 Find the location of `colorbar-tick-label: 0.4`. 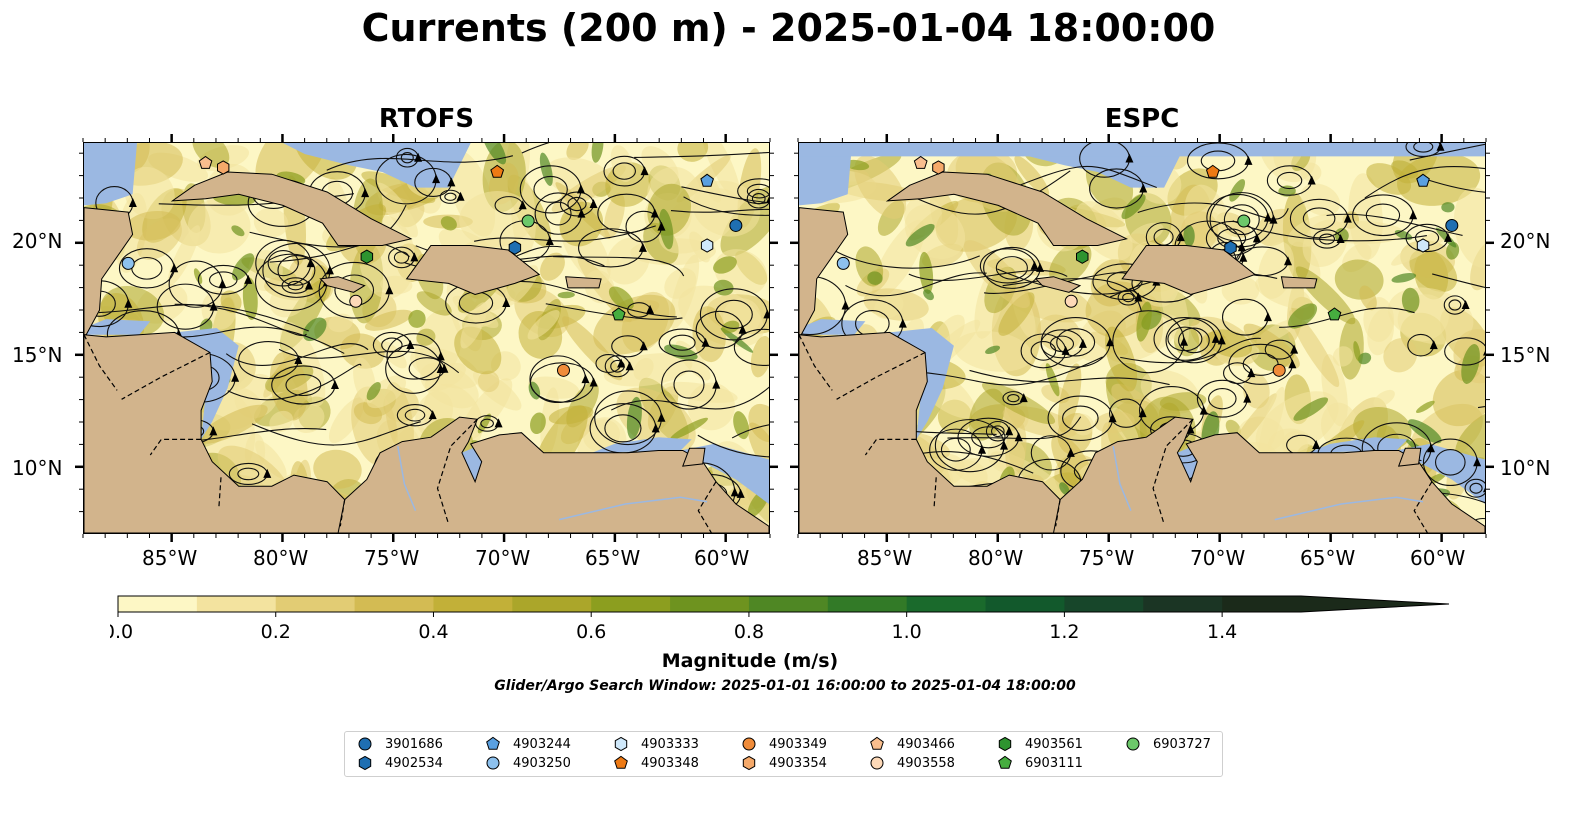

colorbar-tick-label: 0.4 is located at coordinates (433, 632).